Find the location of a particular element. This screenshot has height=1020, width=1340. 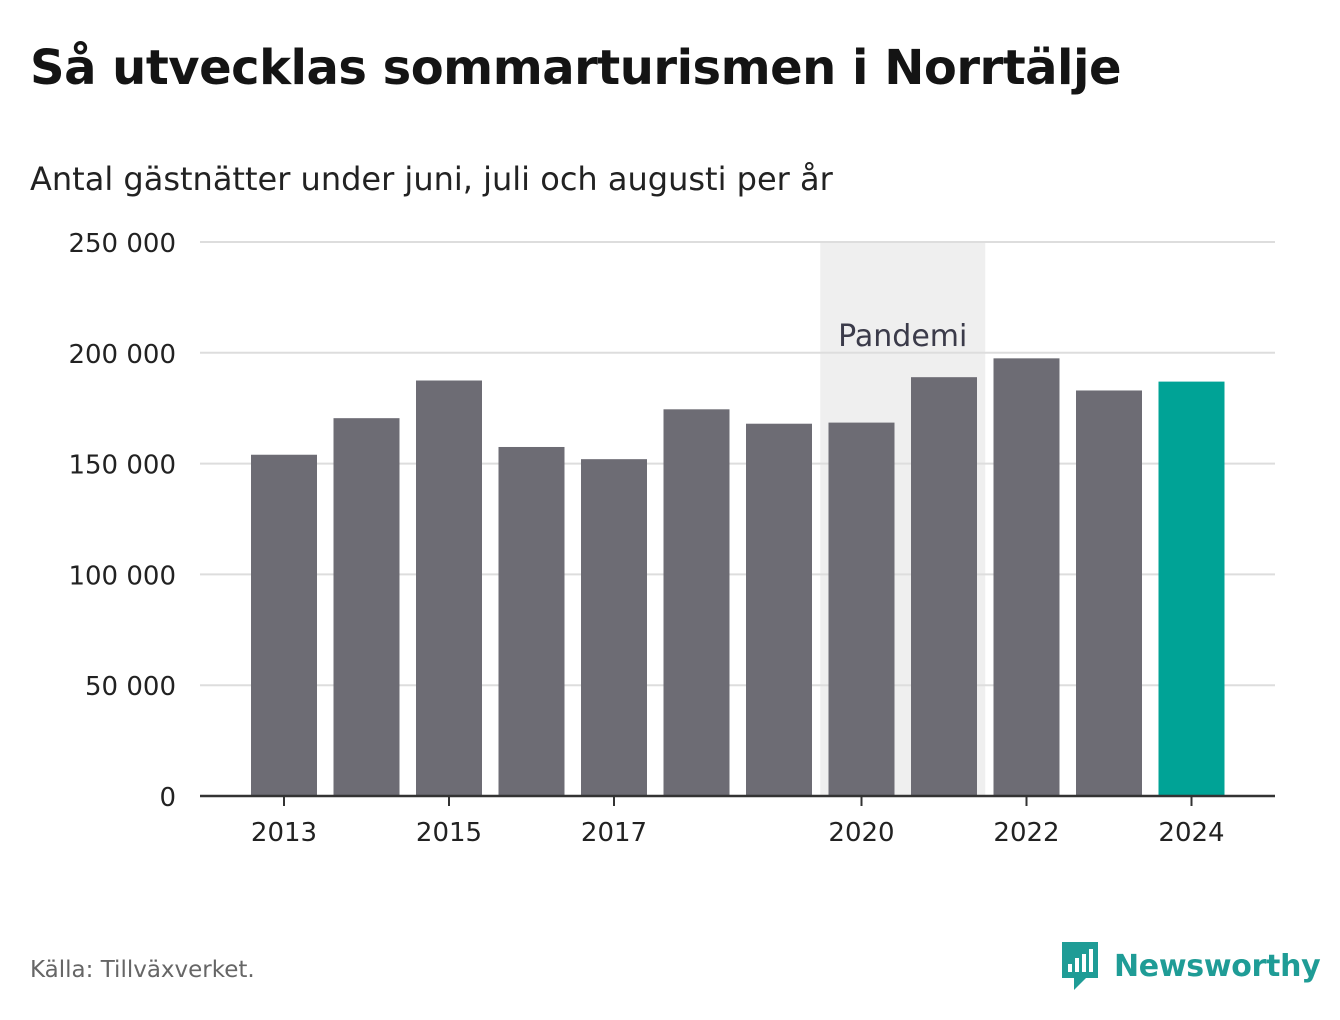

pandemic-label: Pandemi is located at coordinates (902, 336).